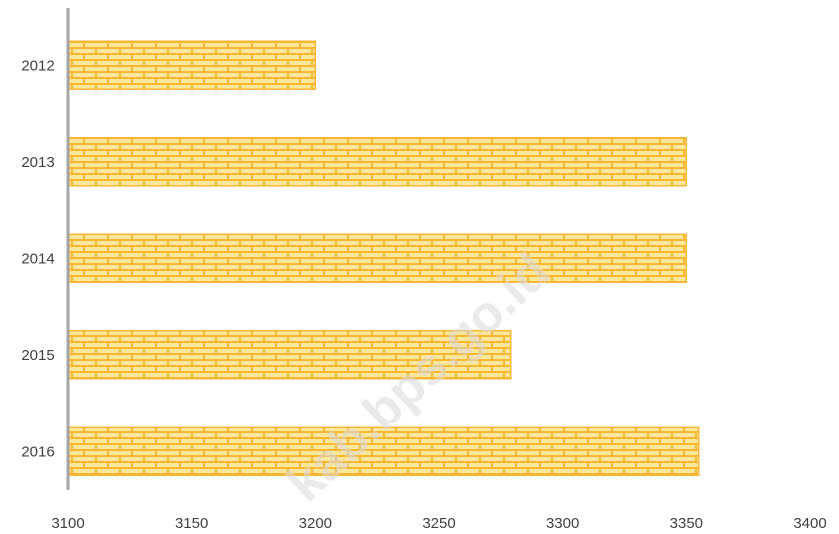  What do you see at coordinates (686, 523) in the screenshot?
I see `x-tick-label-3350: 3350` at bounding box center [686, 523].